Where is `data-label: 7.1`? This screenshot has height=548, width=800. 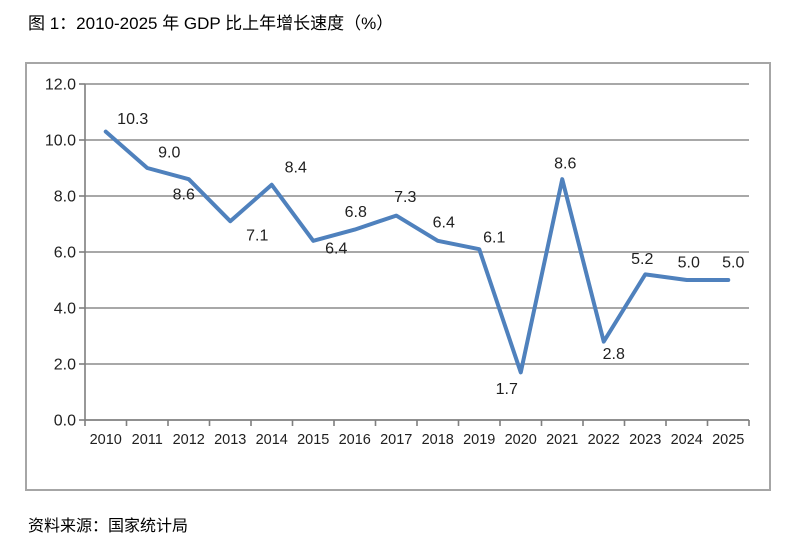 data-label: 7.1 is located at coordinates (257, 236).